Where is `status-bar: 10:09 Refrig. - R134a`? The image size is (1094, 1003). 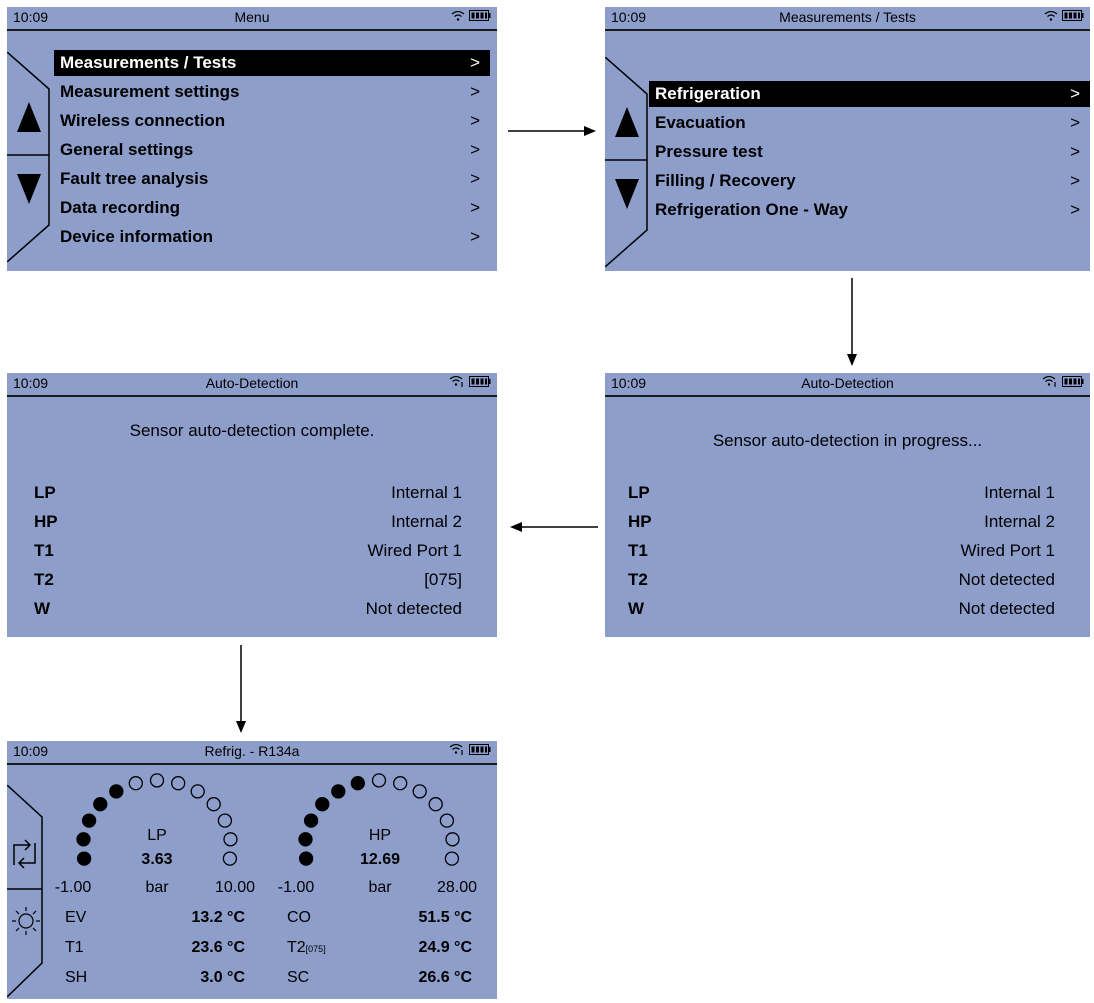 status-bar: 10:09 Refrig. - R134a is located at coordinates (252, 753).